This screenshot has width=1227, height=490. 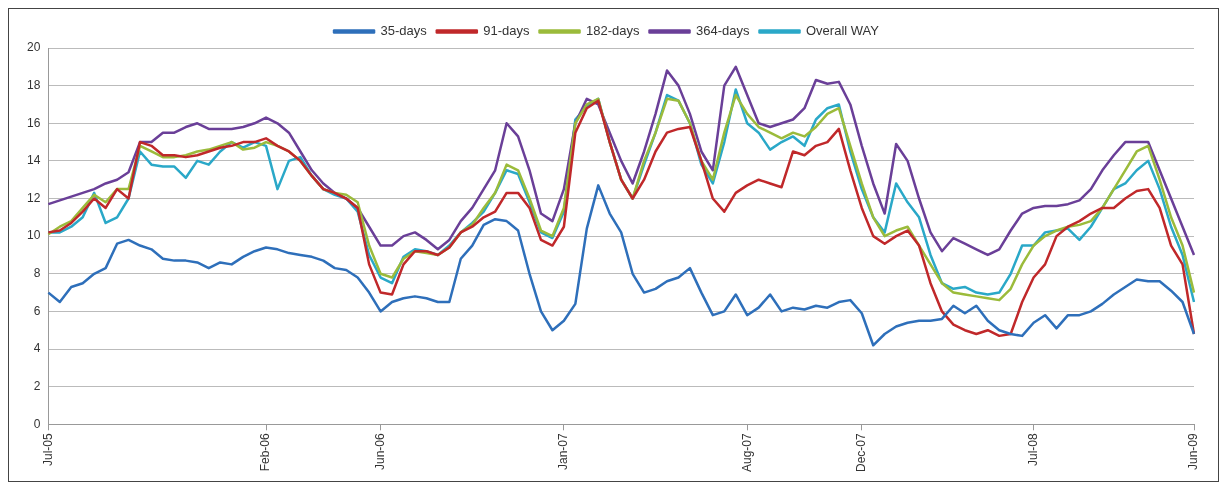 I want to click on y-tick-label: 6, so click(x=37, y=310).